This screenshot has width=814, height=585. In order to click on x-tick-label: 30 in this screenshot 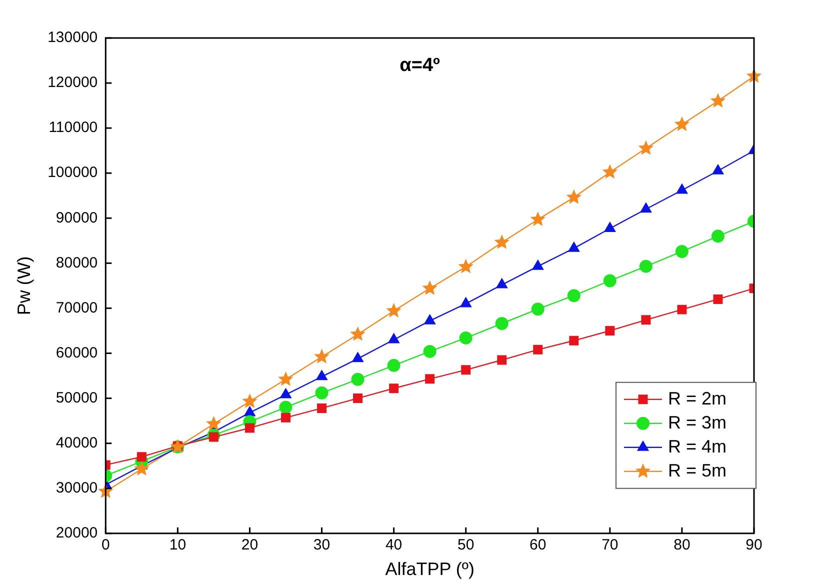, I will do `click(321, 545)`.